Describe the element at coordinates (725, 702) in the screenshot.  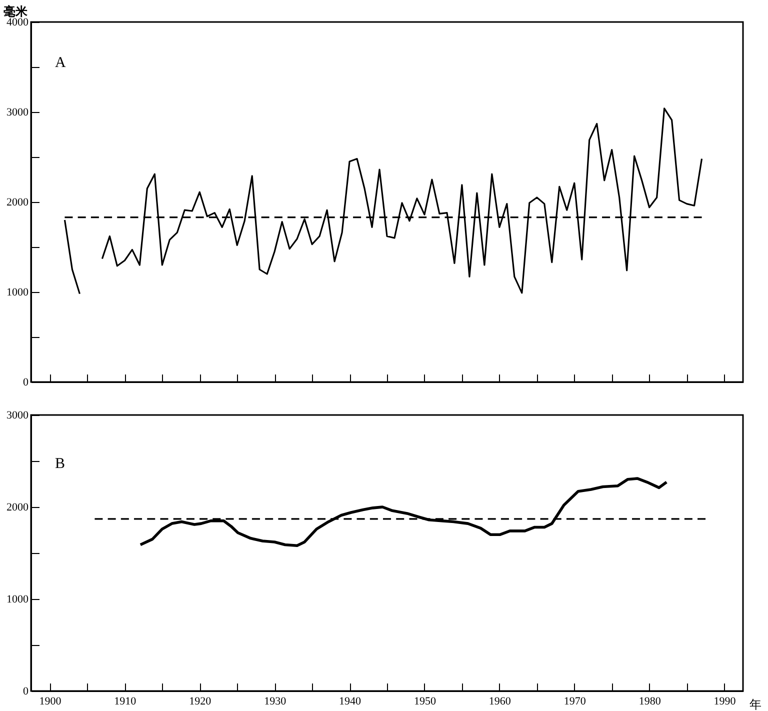
I see `x-tick-label: 1990` at that location.